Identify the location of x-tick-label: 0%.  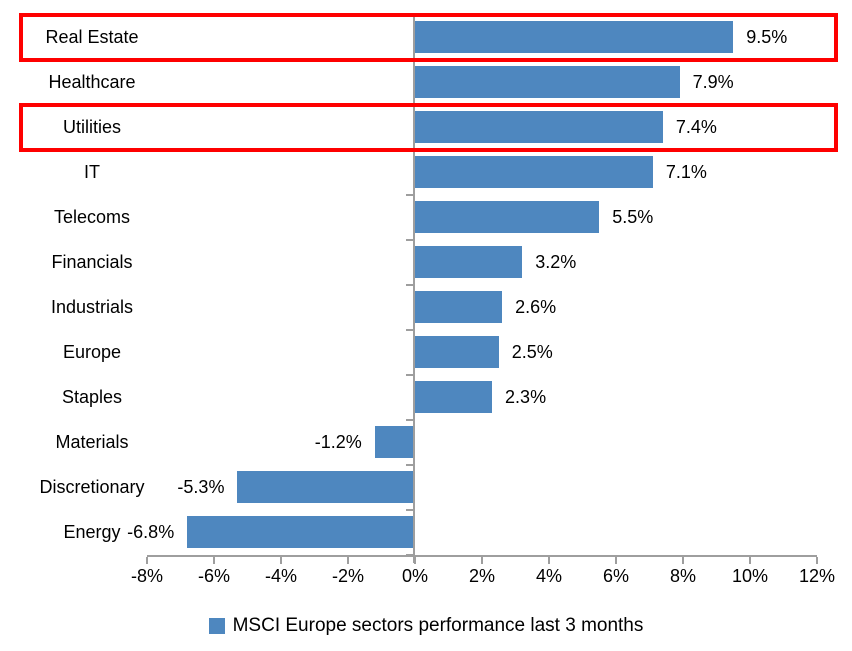
(414, 576).